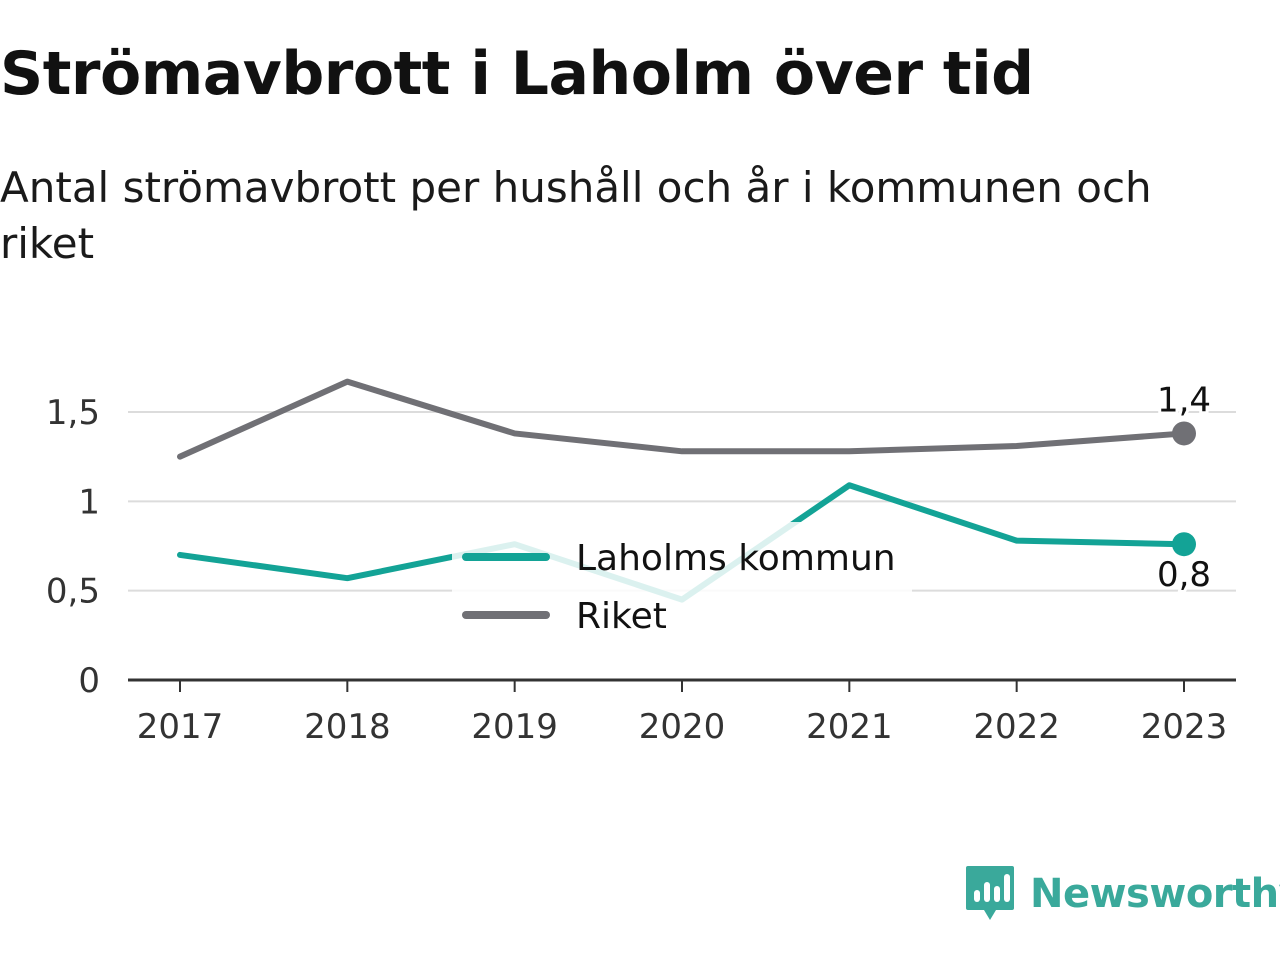  I want to click on end-labels: 0,8 1,4, so click(1184, 487).